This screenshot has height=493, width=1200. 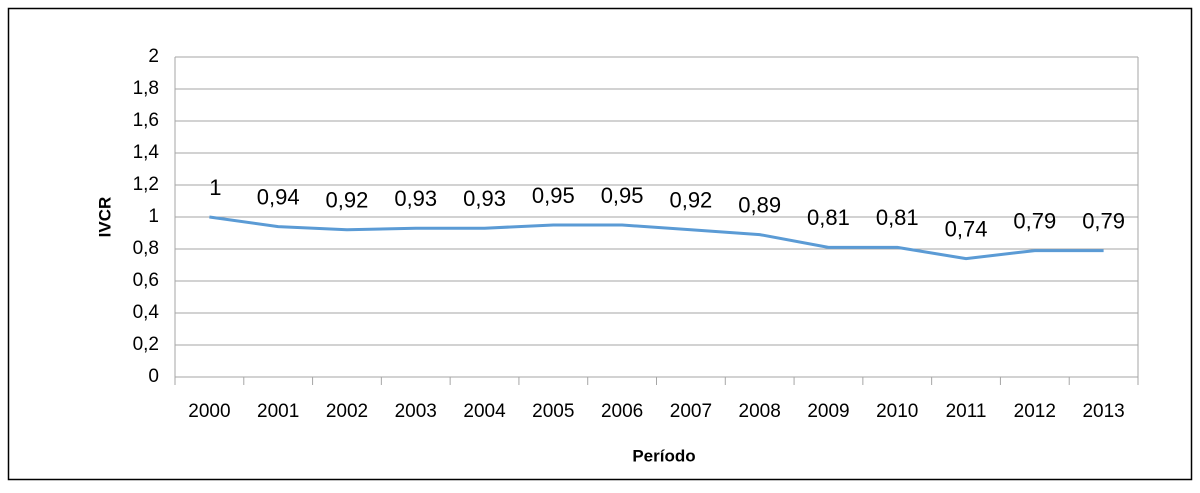 I want to click on x-tick-label: 2003, so click(x=416, y=411).